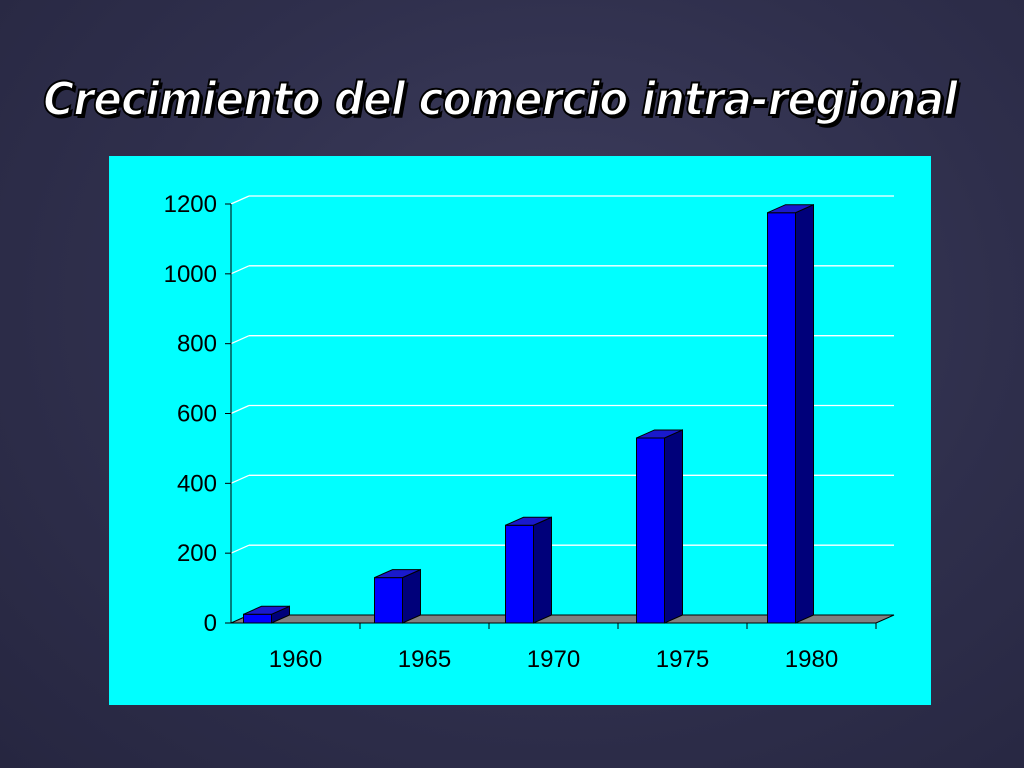 Image resolution: width=1024 pixels, height=768 pixels. I want to click on y-tick-label: 0, so click(210, 623).